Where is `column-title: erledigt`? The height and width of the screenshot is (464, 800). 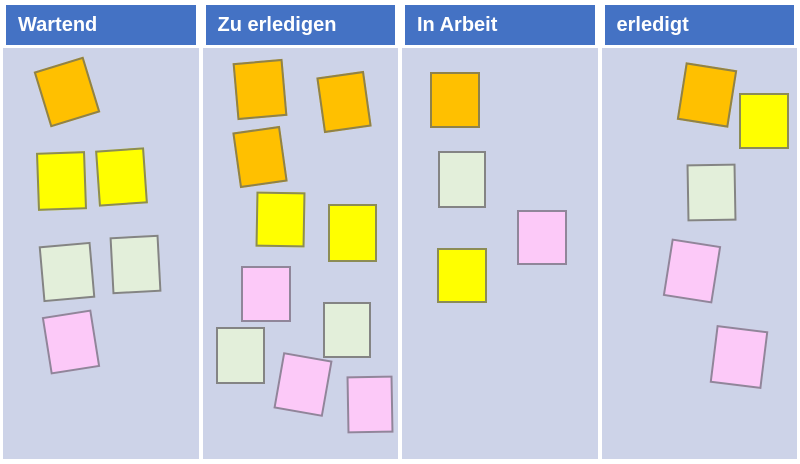
column-title: erledigt is located at coordinates (652, 24).